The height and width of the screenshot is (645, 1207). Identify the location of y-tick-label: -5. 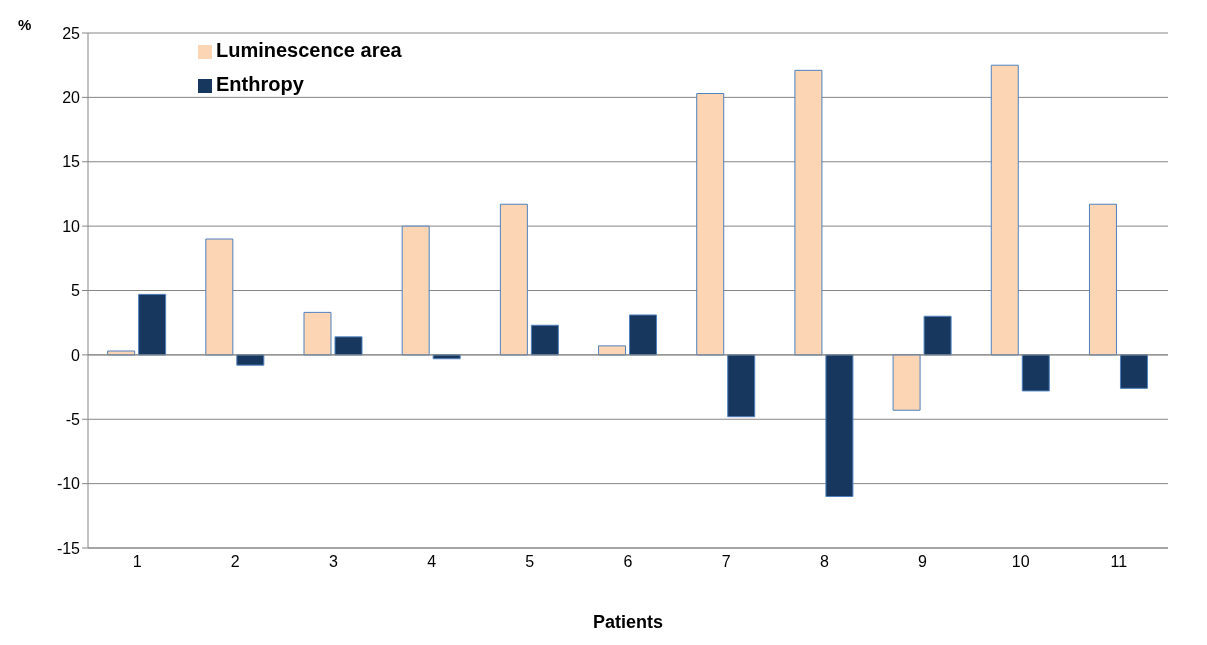
(73, 419).